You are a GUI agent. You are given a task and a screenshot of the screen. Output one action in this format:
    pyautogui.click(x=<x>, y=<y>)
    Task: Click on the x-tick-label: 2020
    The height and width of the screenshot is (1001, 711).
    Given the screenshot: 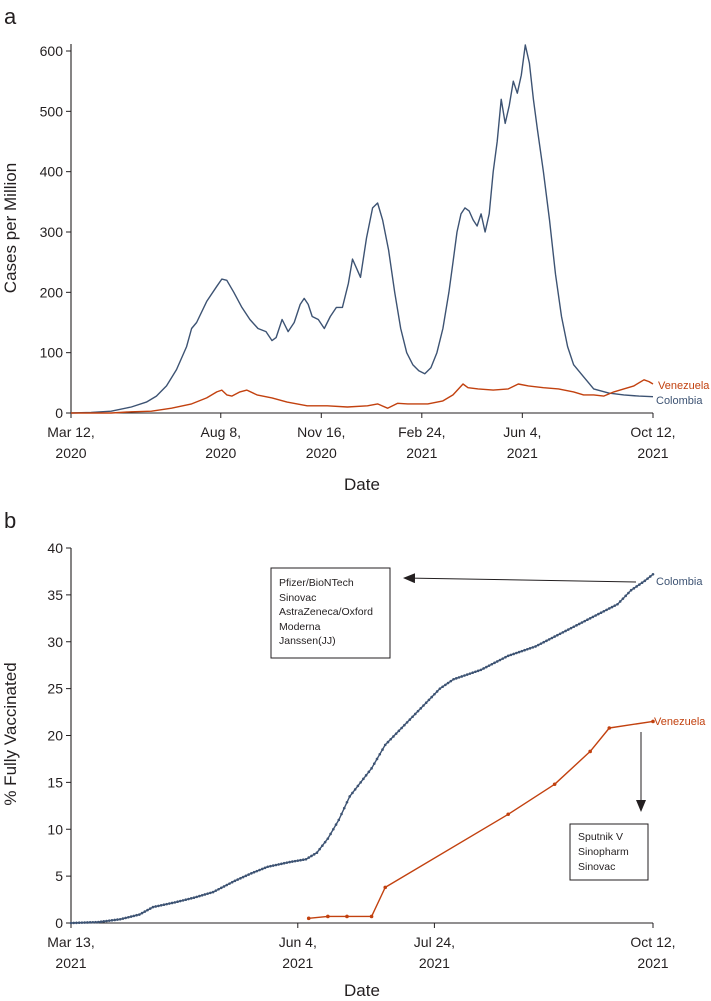 What is the action you would take?
    pyautogui.click(x=220, y=453)
    